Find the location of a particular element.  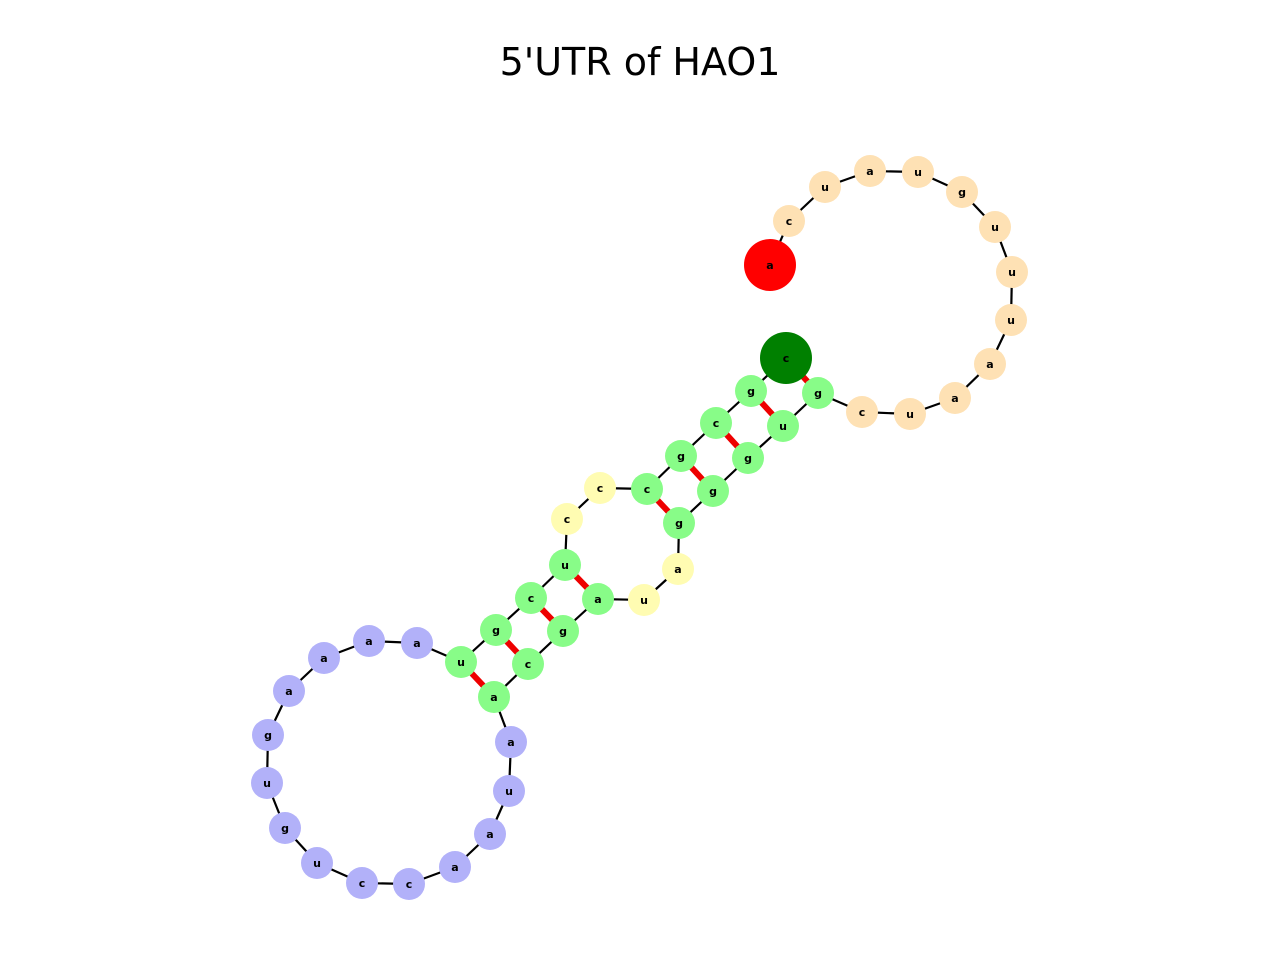

nucleotide-end: c is located at coordinates (786, 358).